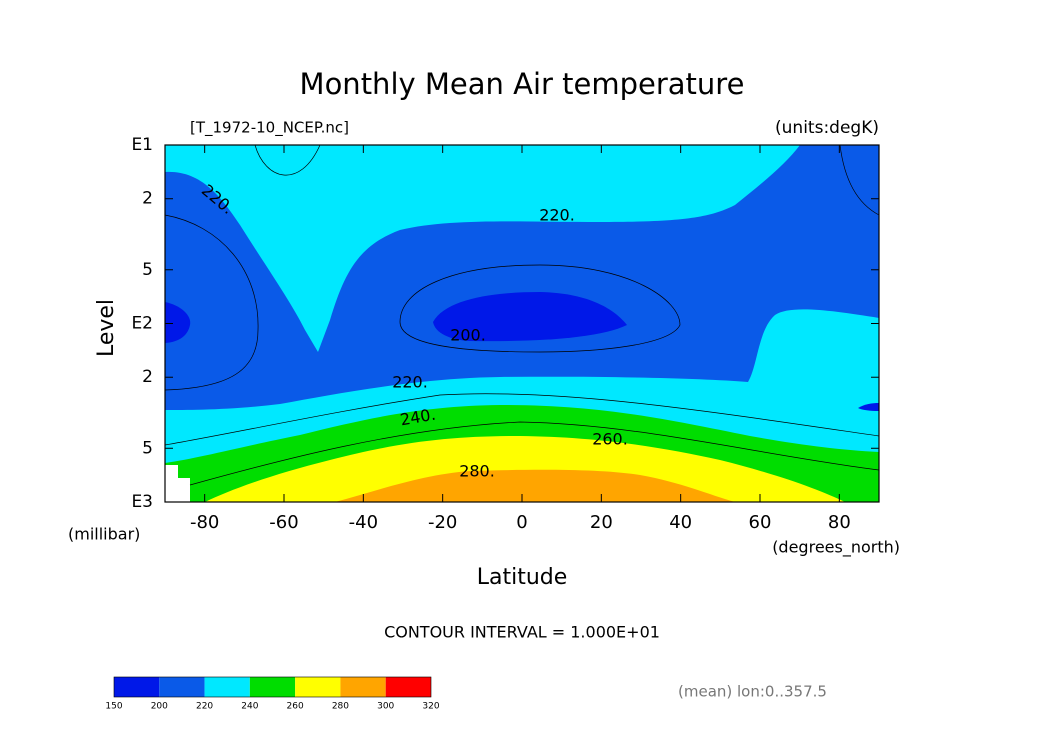 The height and width of the screenshot is (739, 1044). What do you see at coordinates (249, 707) in the screenshot?
I see `colorbar-label: 240` at bounding box center [249, 707].